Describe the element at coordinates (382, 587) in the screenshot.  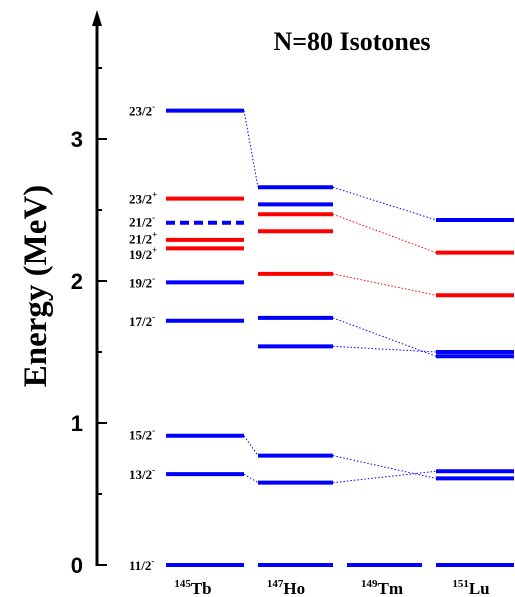
I see `isotope-label: 149Tm` at that location.